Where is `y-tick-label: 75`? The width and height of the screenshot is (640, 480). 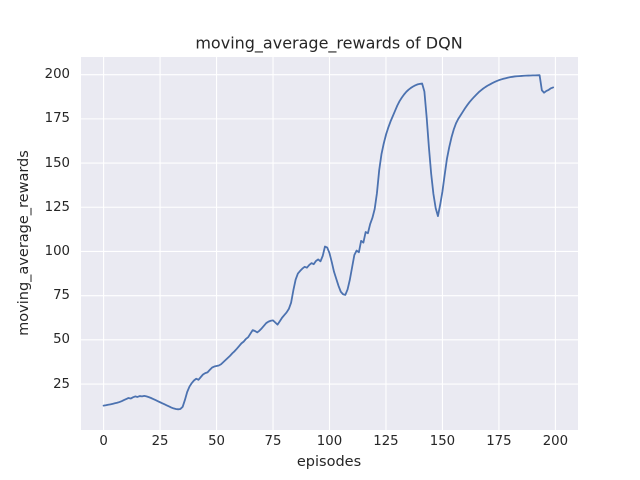 y-tick-label: 75 is located at coordinates (61, 296).